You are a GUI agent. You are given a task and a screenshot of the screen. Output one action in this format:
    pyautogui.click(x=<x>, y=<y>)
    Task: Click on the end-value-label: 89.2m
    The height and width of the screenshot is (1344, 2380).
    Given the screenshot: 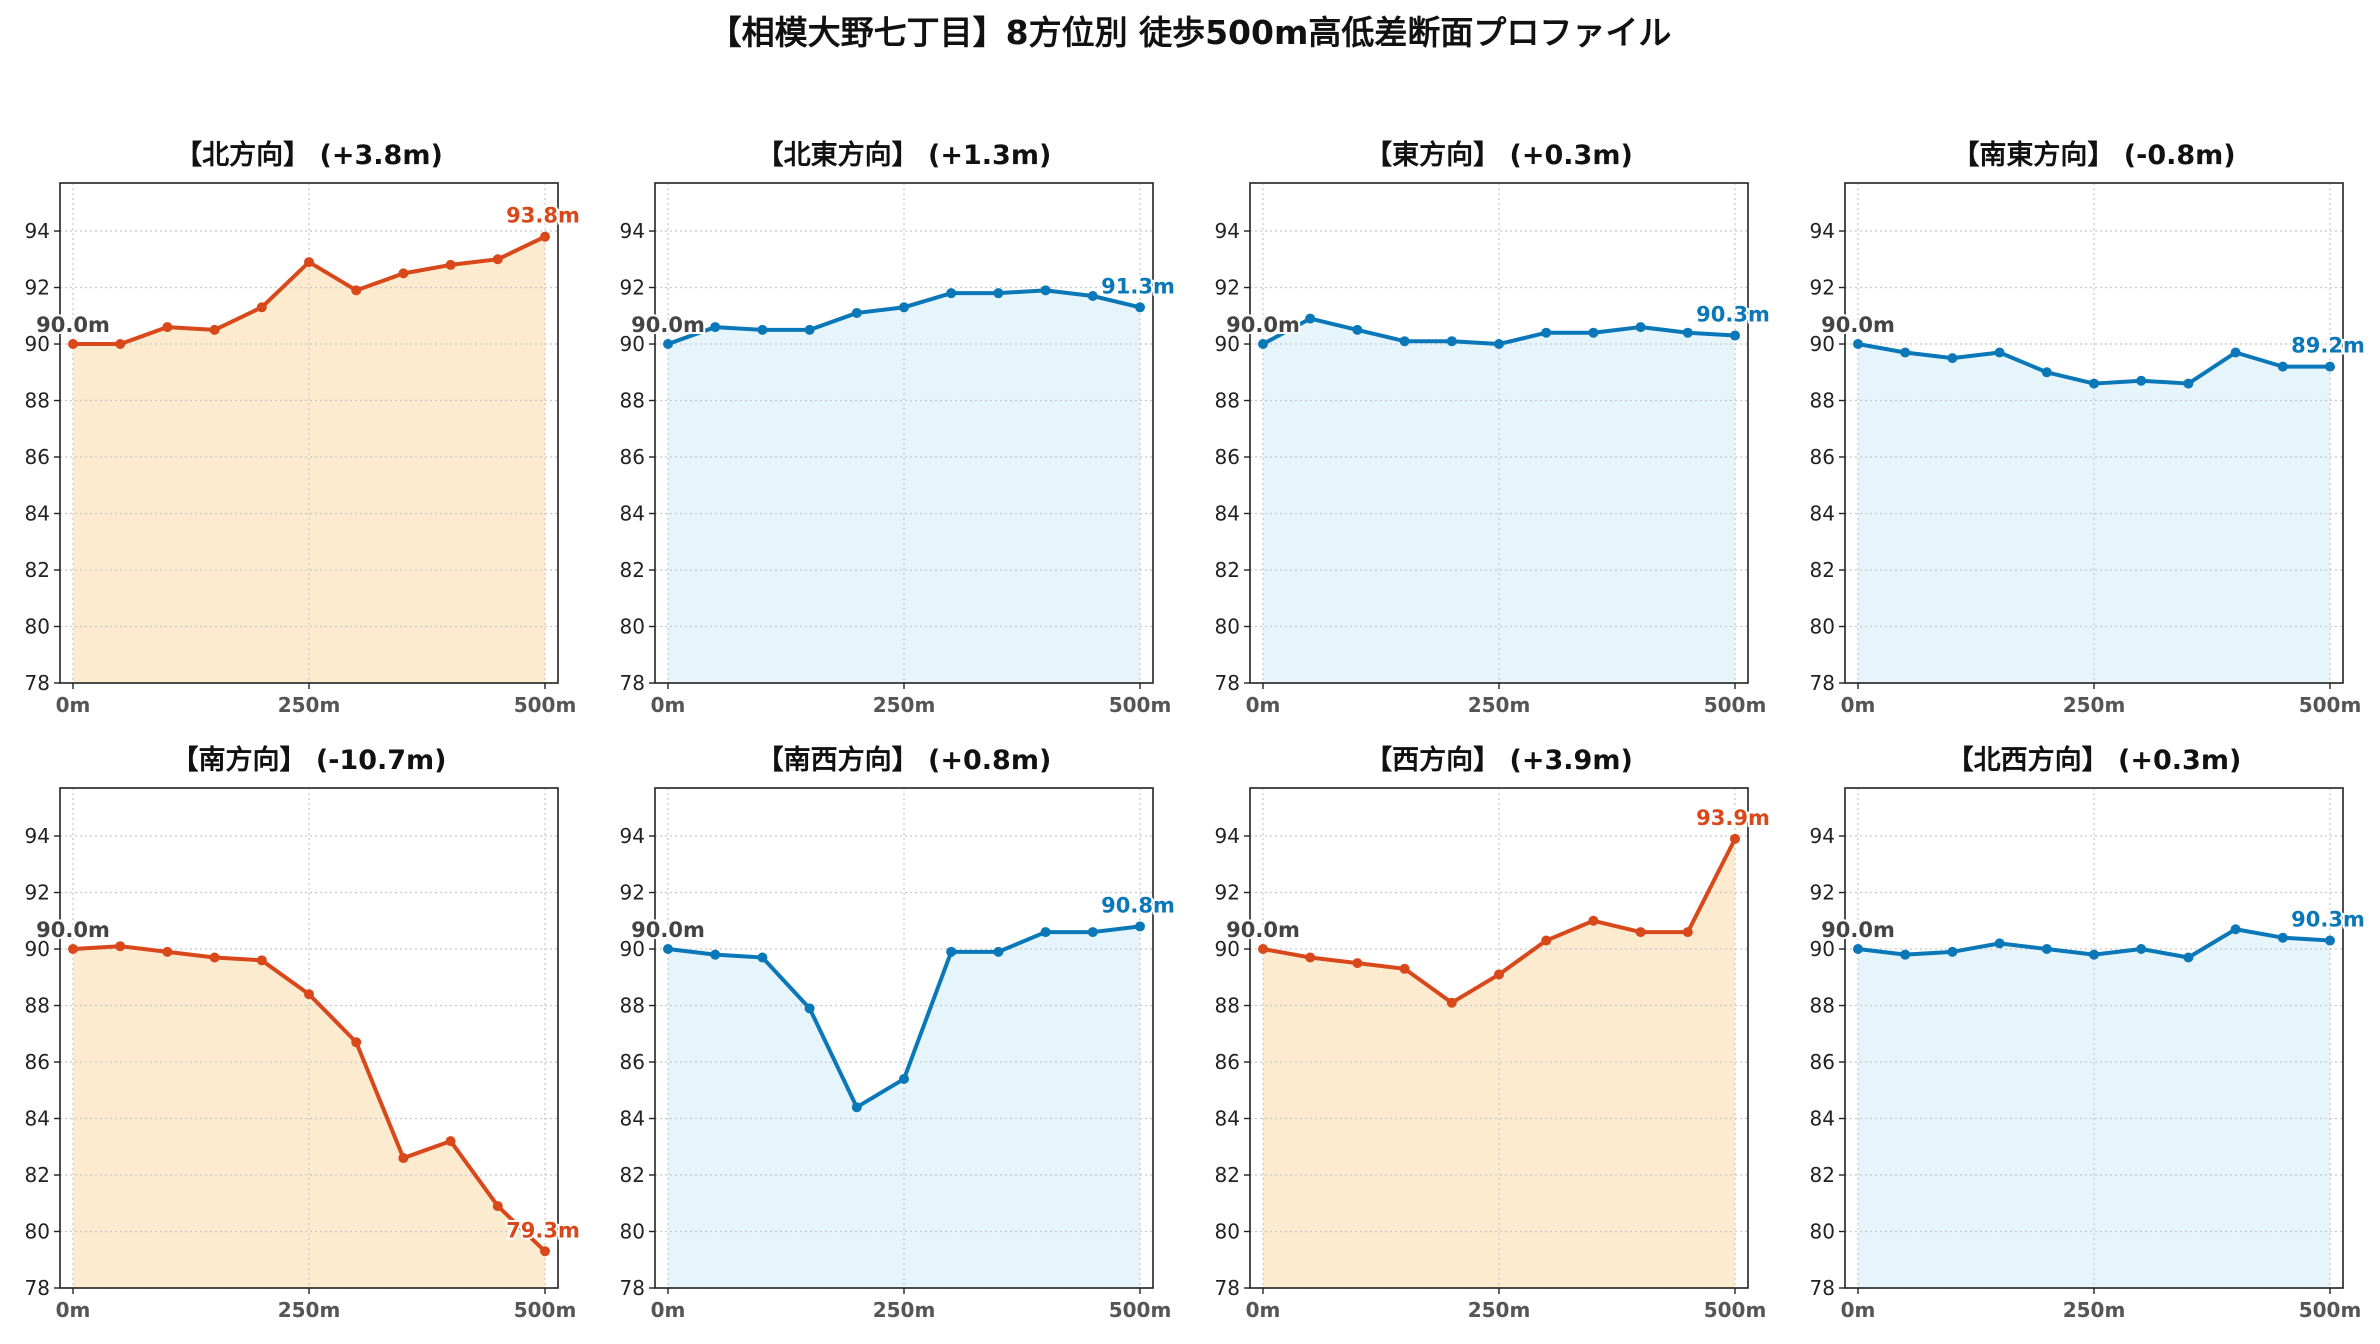 What is the action you would take?
    pyautogui.click(x=2328, y=346)
    